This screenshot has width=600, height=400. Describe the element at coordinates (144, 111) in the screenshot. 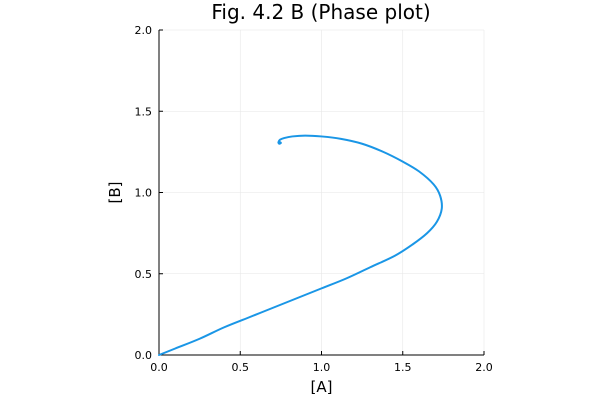

I see `y-tick-label: 1.5` at that location.